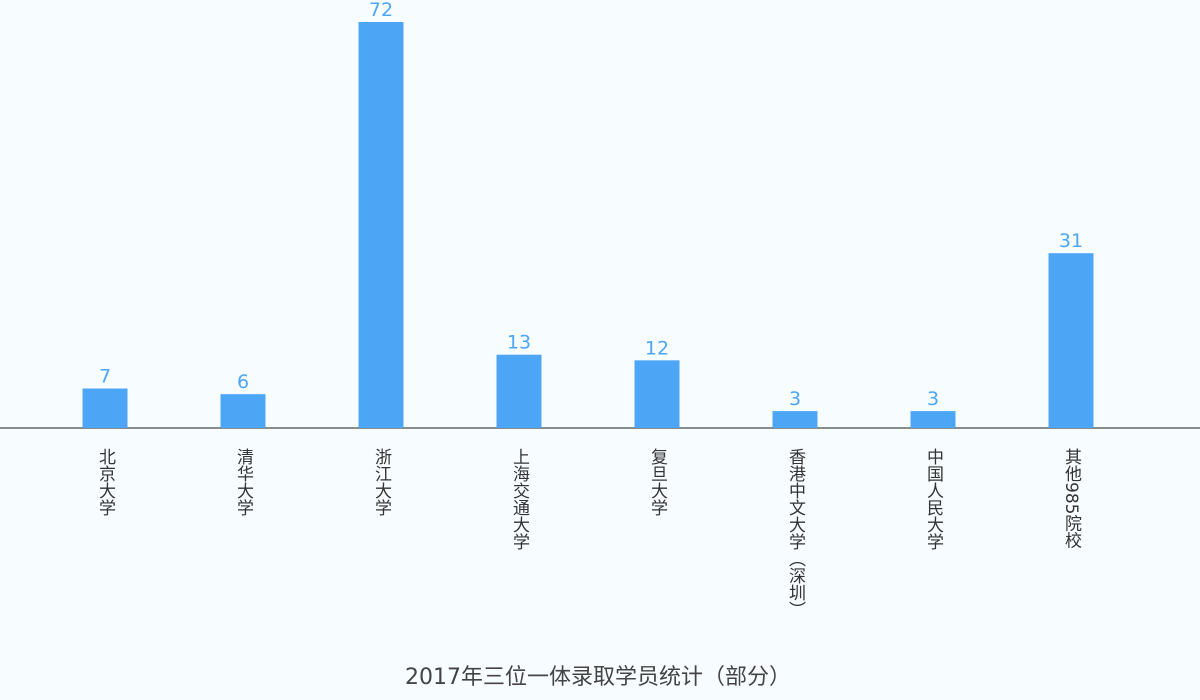 The height and width of the screenshot is (700, 1200). I want to click on x-tick-label: 上海交通大学, so click(519, 499).